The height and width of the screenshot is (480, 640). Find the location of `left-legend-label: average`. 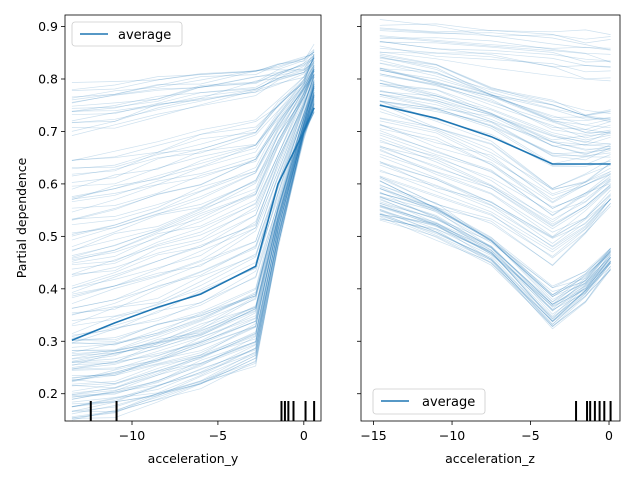

left-legend-label: average is located at coordinates (144, 35).